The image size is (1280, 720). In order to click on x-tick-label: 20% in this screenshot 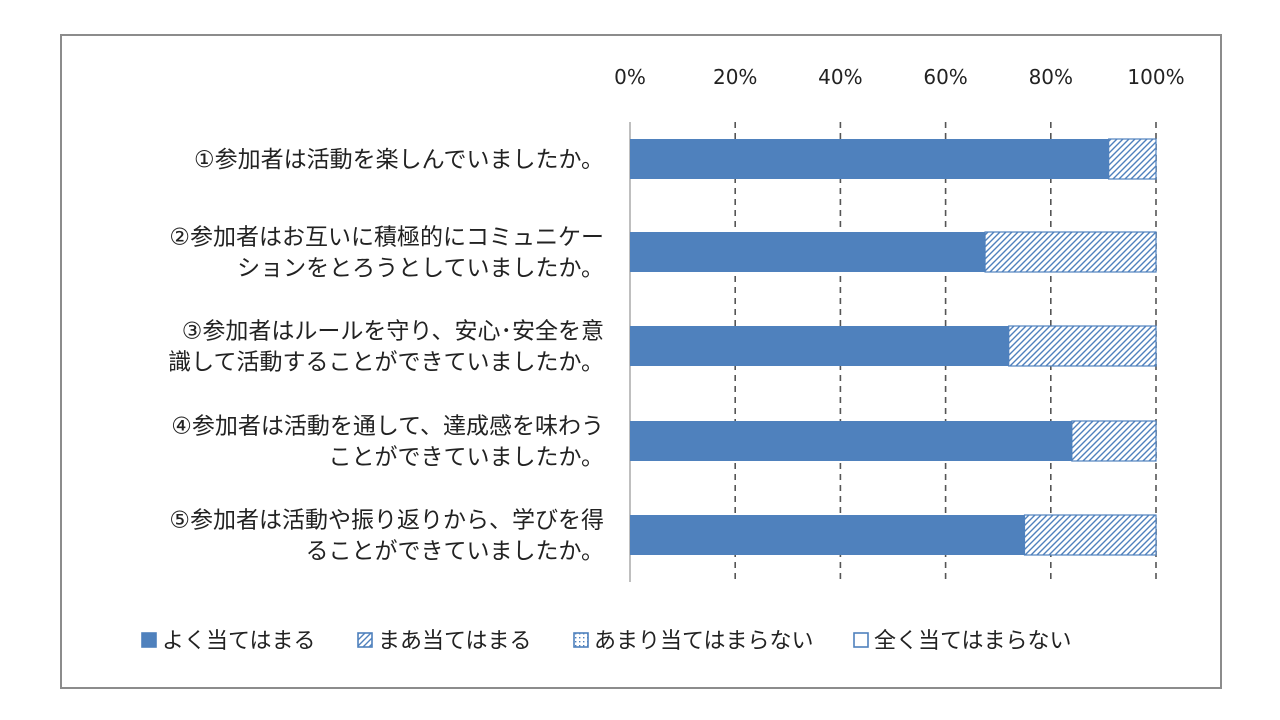, I will do `click(735, 77)`.